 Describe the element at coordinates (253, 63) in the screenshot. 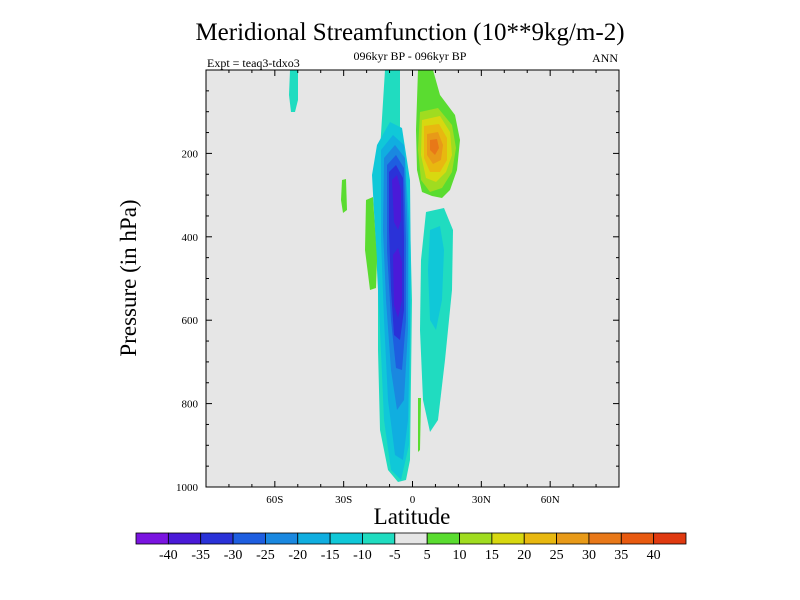

I see `experiment-label: Expt = teaq3-tdxo3` at that location.